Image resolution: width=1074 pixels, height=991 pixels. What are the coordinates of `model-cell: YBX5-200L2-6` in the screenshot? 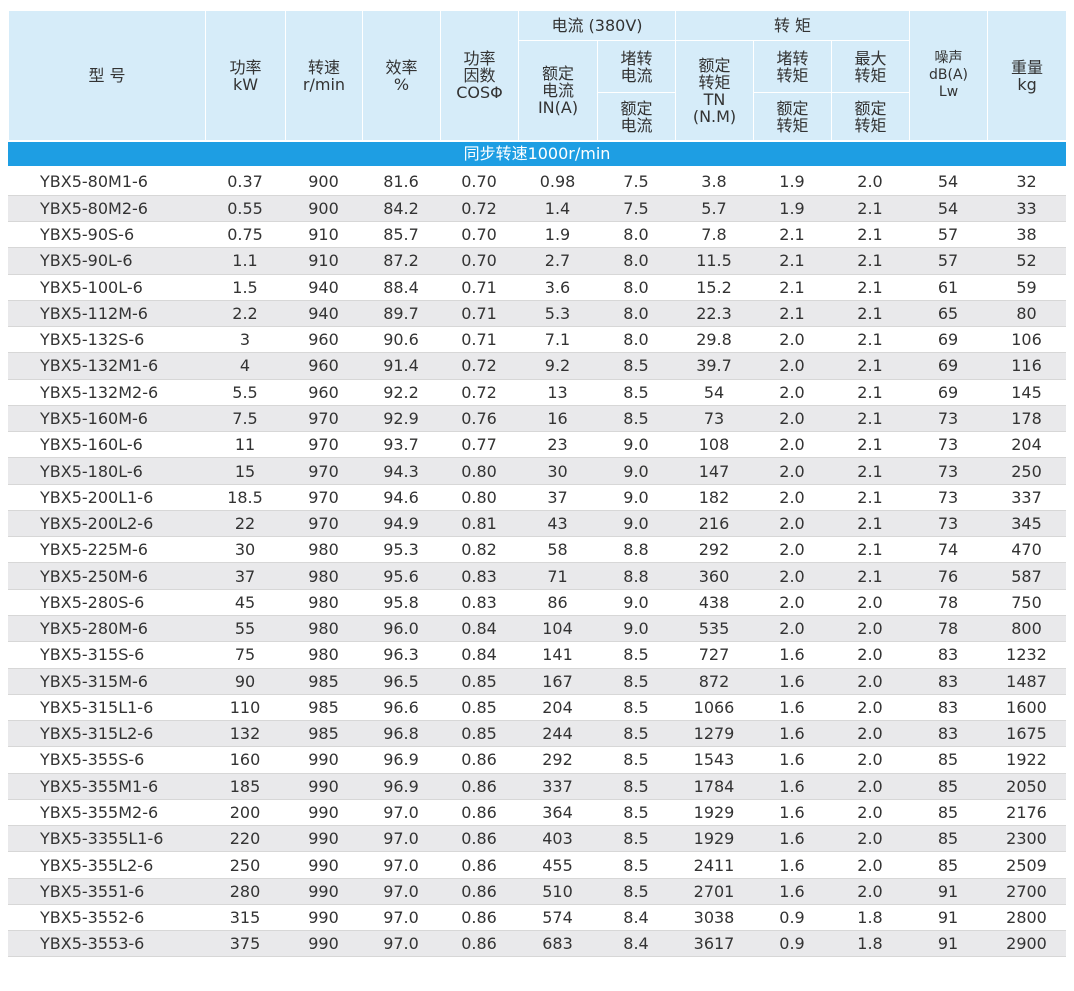 It's located at (106, 524).